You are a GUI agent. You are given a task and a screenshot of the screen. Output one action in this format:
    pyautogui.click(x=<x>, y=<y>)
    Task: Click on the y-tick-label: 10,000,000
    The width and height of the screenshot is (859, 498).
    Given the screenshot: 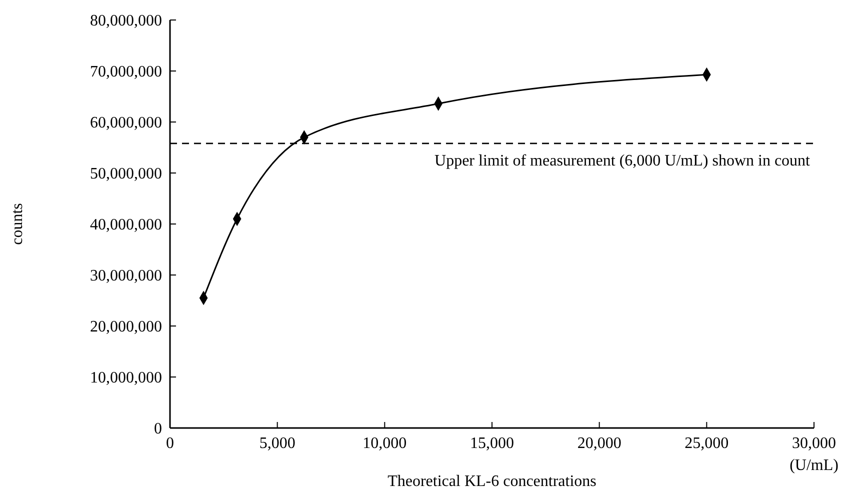 What is the action you would take?
    pyautogui.click(x=126, y=378)
    